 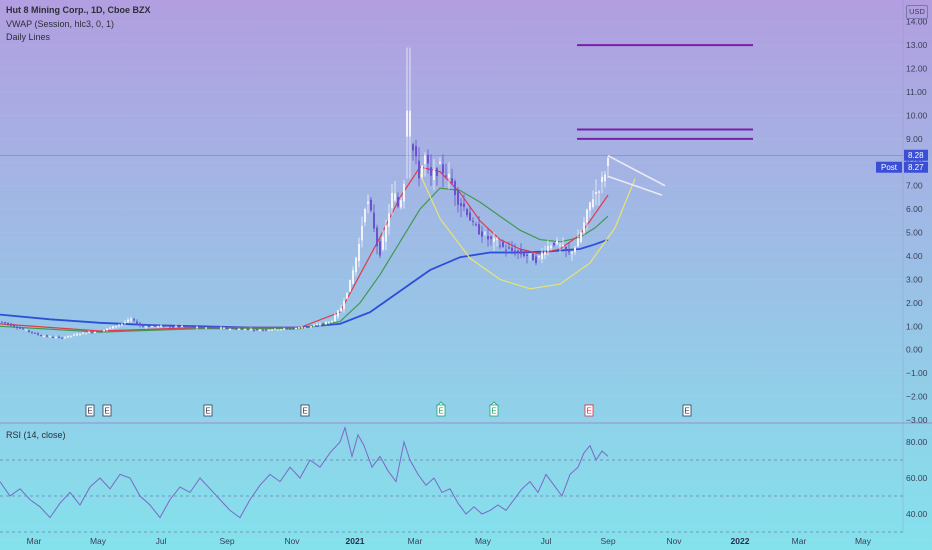 What do you see at coordinates (78, 10) in the screenshot?
I see `chart-title: Hut 8 Mining Corp., 1D, Cboe BZX` at bounding box center [78, 10].